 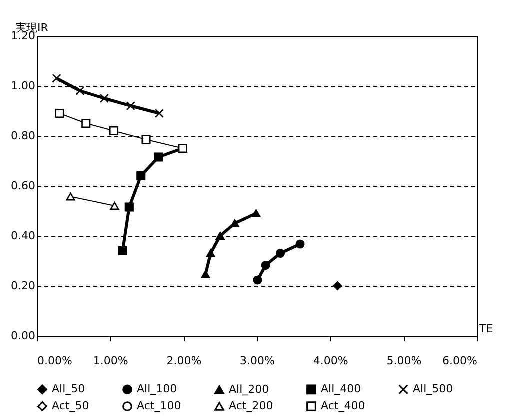 What do you see at coordinates (23, 86) in the screenshot?
I see `y-tick-label: 1.00` at bounding box center [23, 86].